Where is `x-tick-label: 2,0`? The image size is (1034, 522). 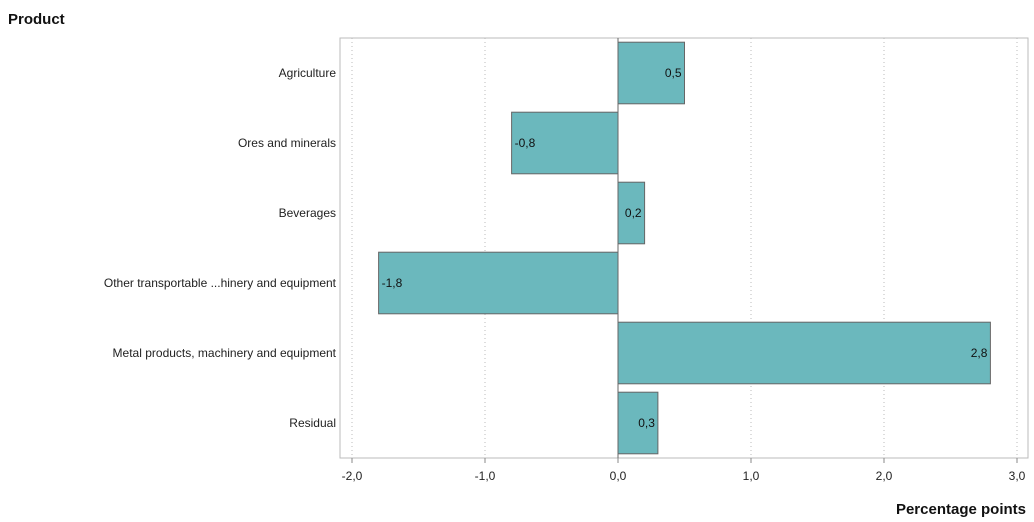 x-tick-label: 2,0 is located at coordinates (884, 476).